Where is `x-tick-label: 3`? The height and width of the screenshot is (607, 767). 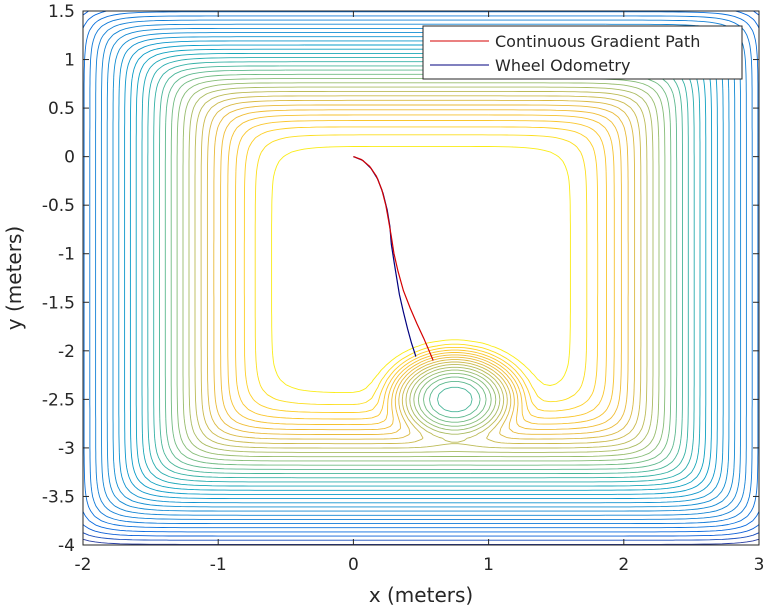
x-tick-label: 3 is located at coordinates (759, 565).